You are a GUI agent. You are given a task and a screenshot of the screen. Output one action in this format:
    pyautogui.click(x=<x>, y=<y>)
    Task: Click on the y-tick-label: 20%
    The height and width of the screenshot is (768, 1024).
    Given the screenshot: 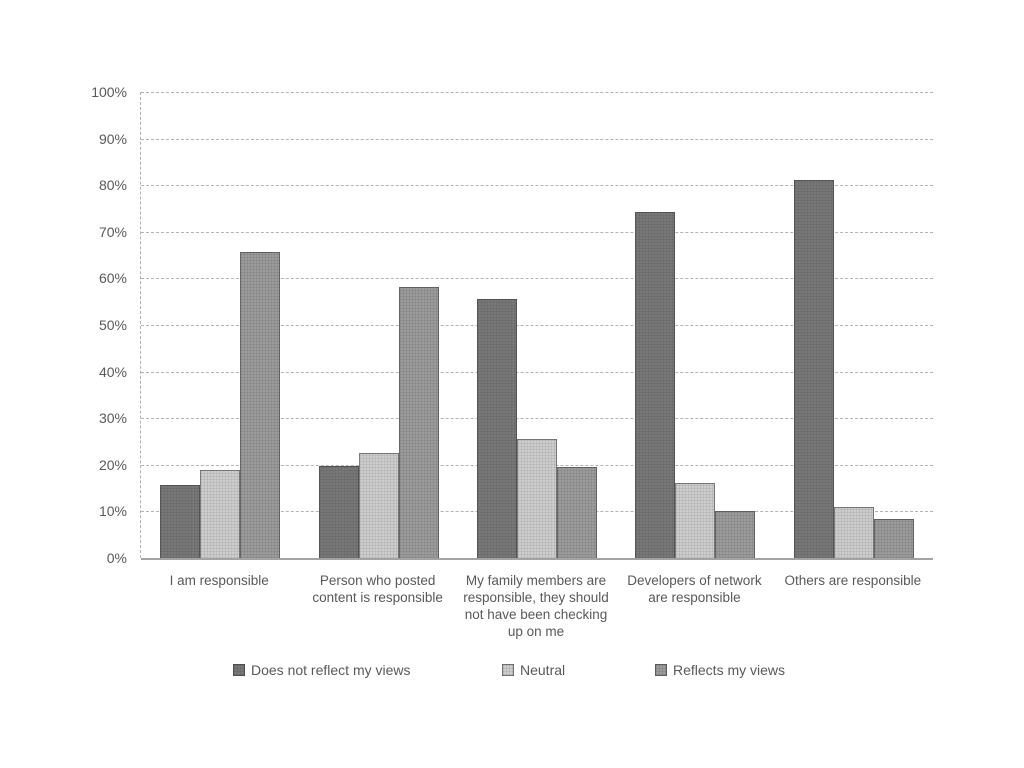 What is the action you would take?
    pyautogui.click(x=112, y=464)
    